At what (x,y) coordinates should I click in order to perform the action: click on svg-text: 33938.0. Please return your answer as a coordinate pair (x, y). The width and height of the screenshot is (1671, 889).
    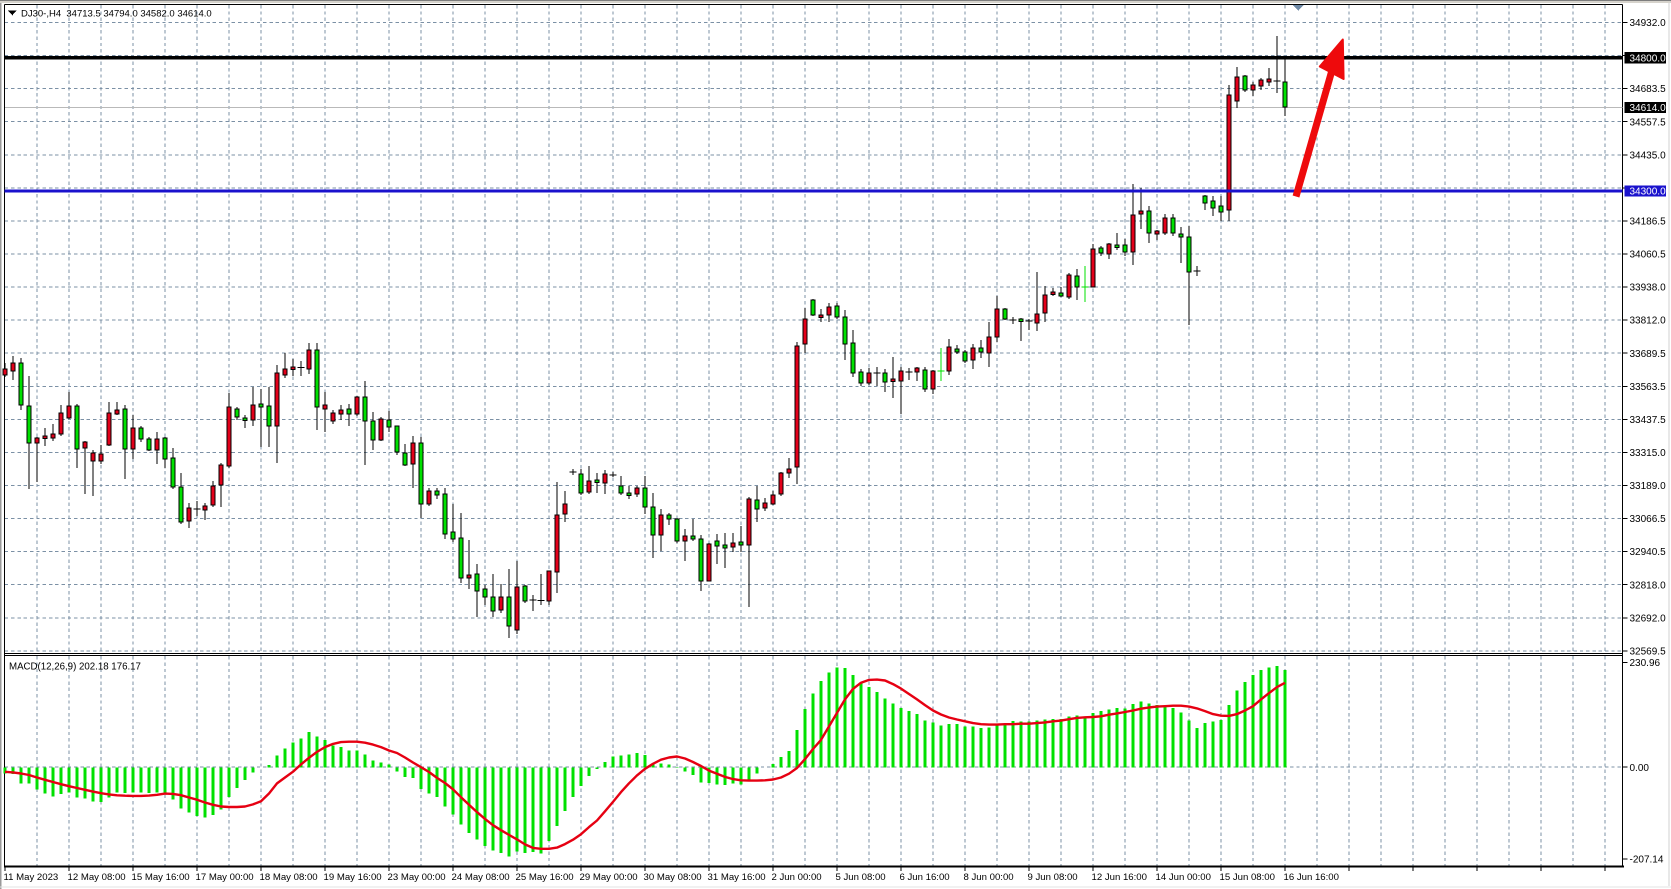
    Looking at the image, I should click on (1648, 288).